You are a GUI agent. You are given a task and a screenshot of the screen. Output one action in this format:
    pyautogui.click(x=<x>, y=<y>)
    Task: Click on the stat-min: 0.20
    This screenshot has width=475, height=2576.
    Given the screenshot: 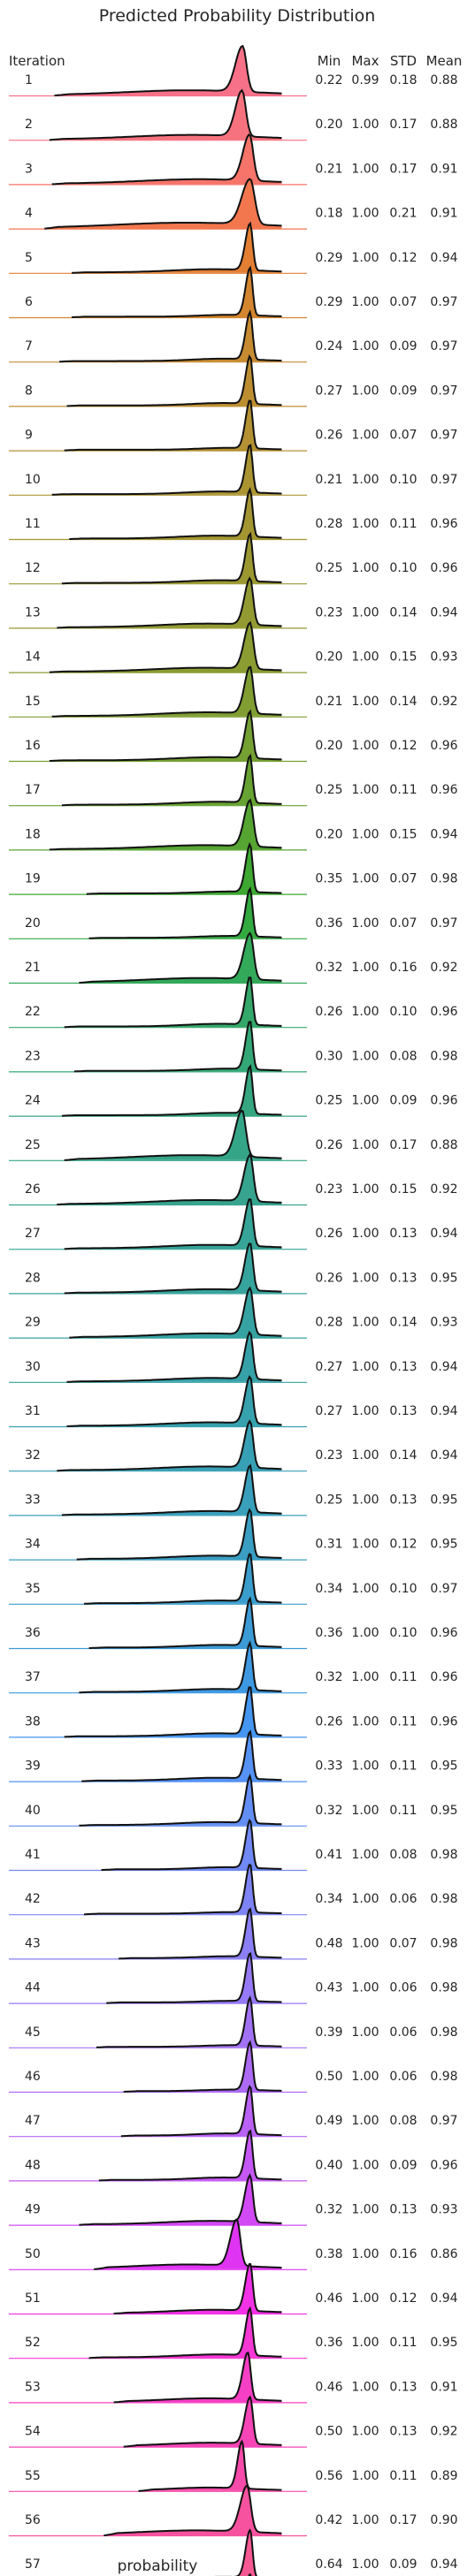 What is the action you would take?
    pyautogui.click(x=328, y=834)
    